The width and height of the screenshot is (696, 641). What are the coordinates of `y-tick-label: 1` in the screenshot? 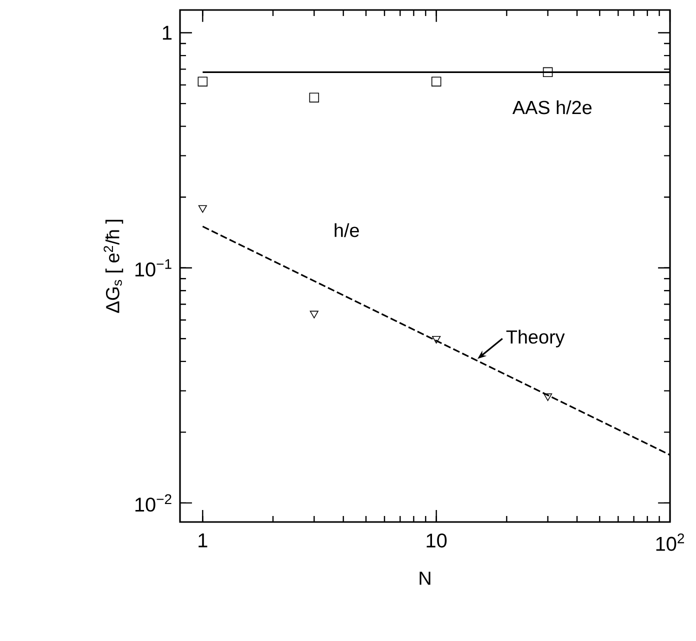 It's located at (167, 33).